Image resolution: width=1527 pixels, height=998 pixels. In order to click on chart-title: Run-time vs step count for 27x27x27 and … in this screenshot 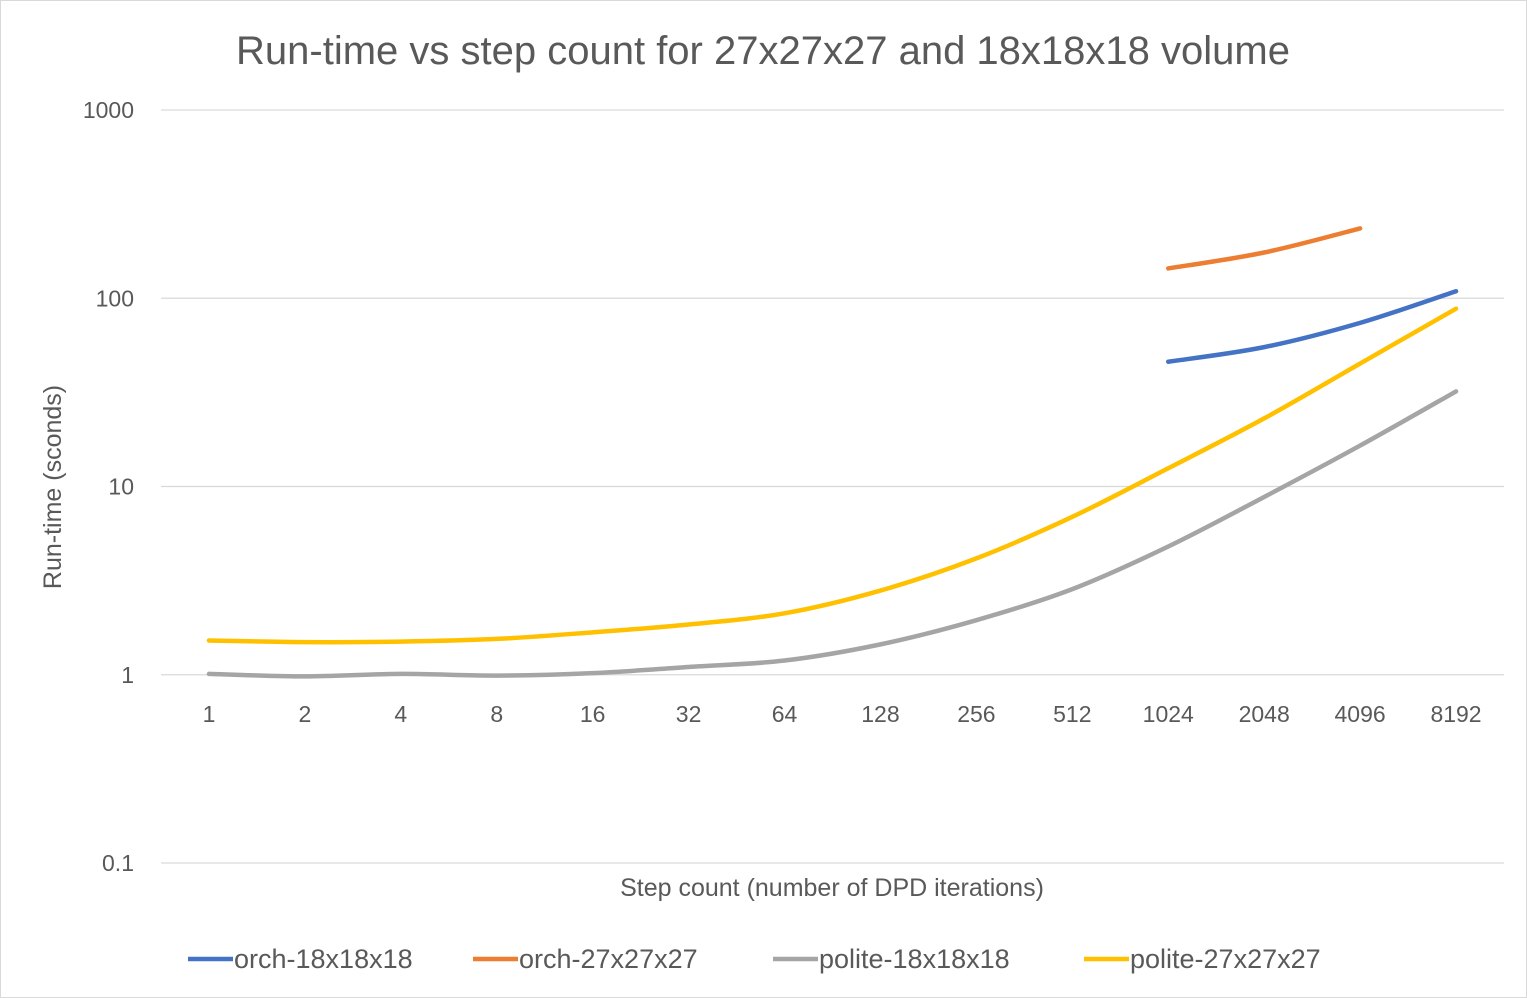, I will do `click(763, 51)`.